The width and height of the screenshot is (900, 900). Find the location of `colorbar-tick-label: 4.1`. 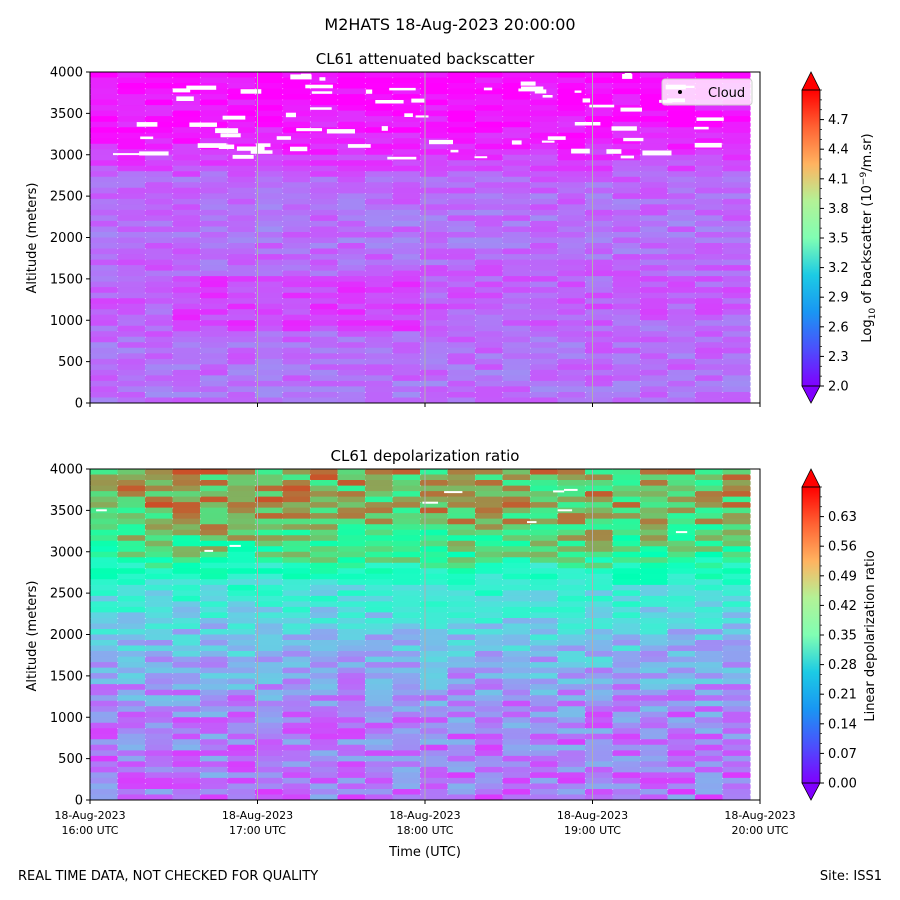

colorbar-tick-label: 4.1 is located at coordinates (838, 179).